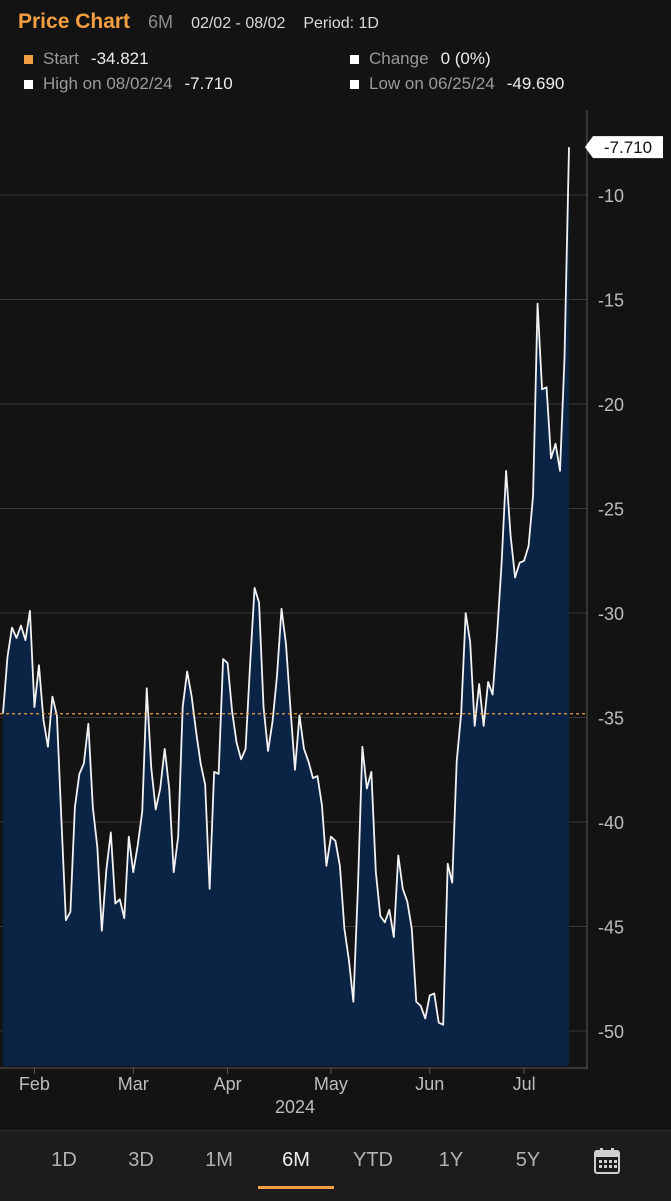 This screenshot has height=1201, width=671. Describe the element at coordinates (611, 823) in the screenshot. I see `y-tick-label: -40` at that location.